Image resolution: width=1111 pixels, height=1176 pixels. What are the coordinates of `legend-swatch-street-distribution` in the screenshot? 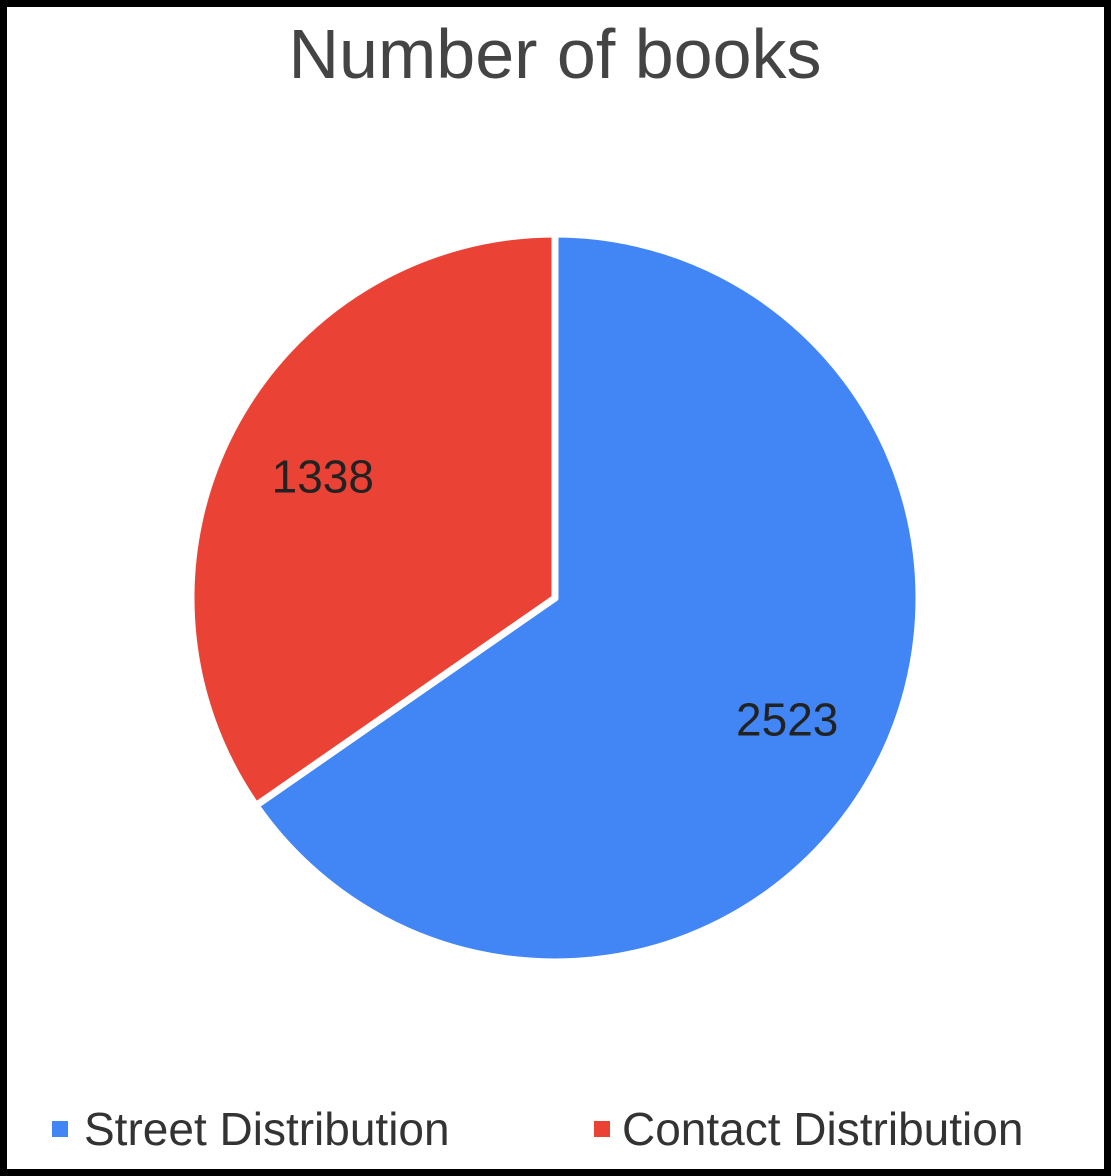 It's located at (60, 1129).